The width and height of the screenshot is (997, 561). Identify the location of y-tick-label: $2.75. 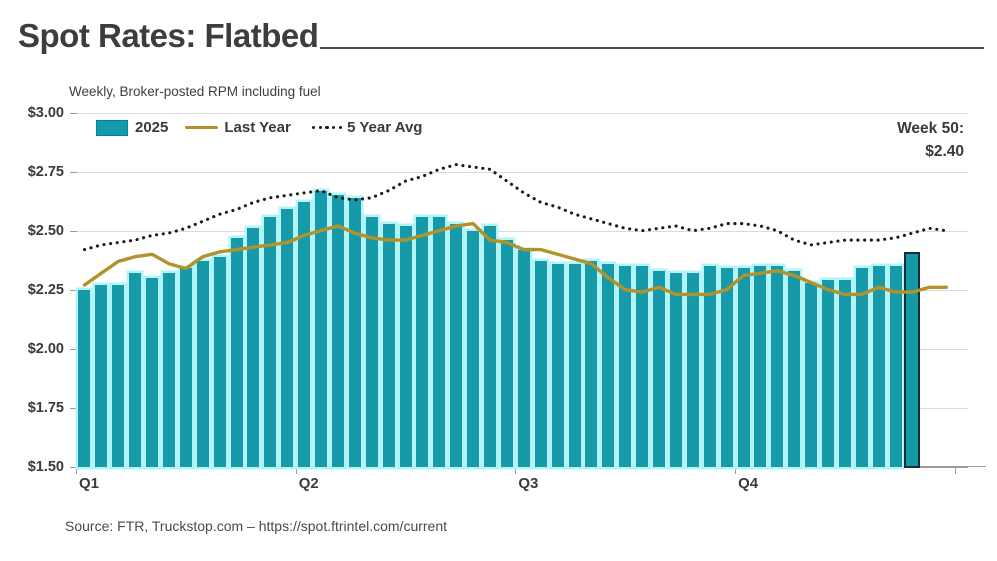
(45, 171).